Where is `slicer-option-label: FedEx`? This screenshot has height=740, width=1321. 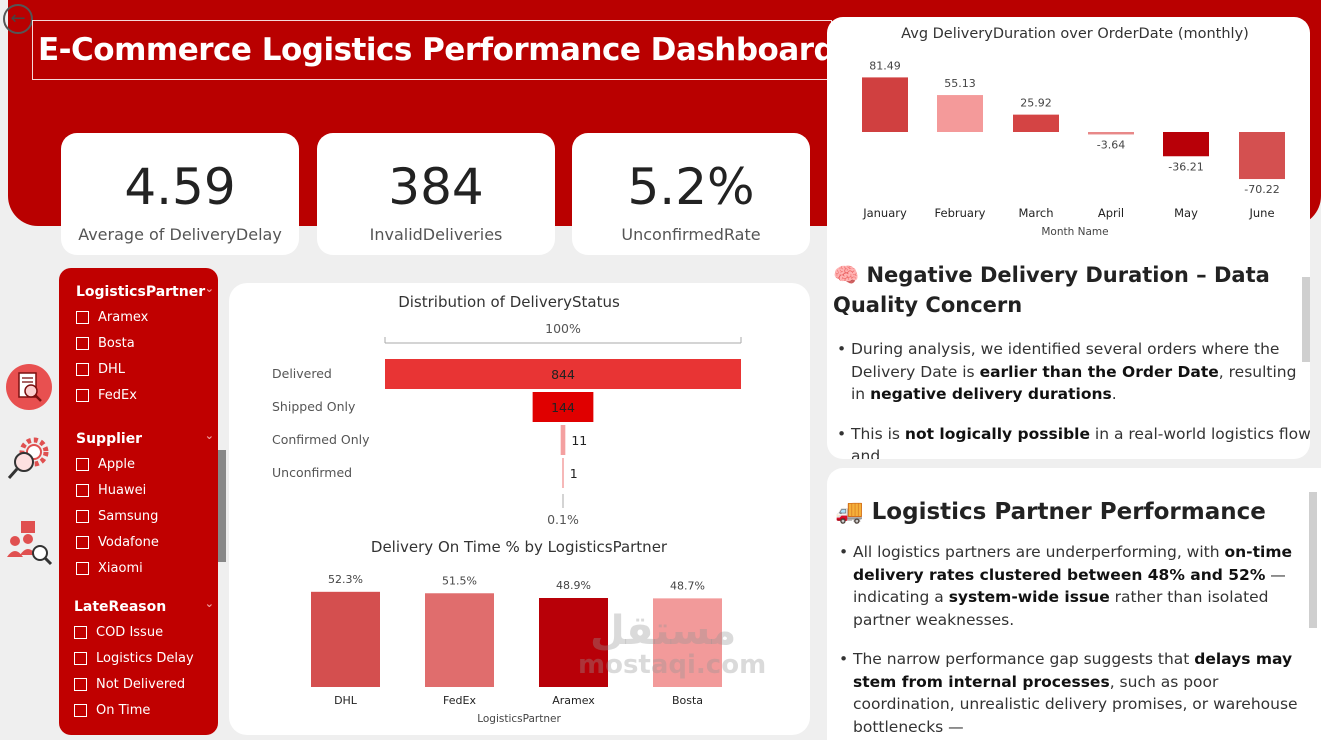
slicer-option-label: FedEx is located at coordinates (117, 395).